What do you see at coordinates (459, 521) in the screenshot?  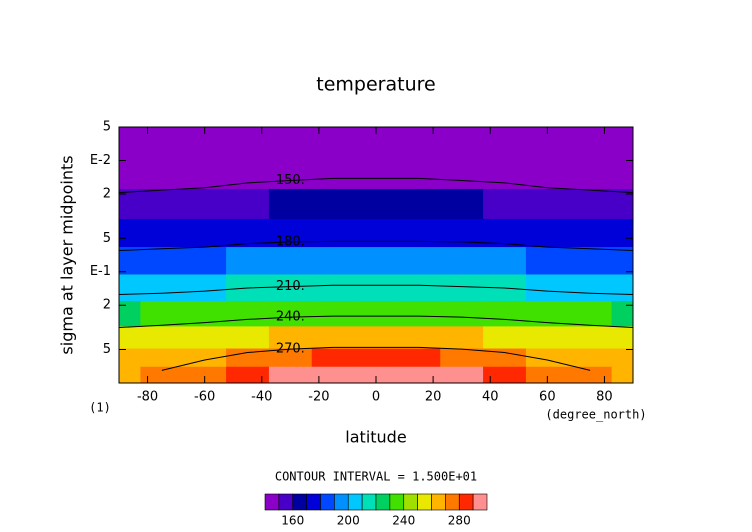 I see `colorbar-tick-label: 280` at bounding box center [459, 521].